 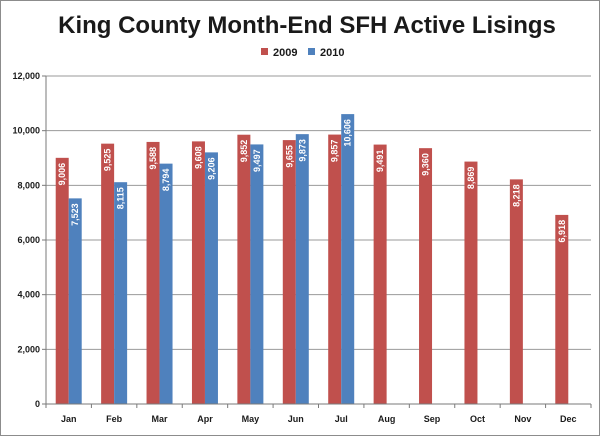 What do you see at coordinates (380, 274) in the screenshot?
I see `bar-2009-aug` at bounding box center [380, 274].